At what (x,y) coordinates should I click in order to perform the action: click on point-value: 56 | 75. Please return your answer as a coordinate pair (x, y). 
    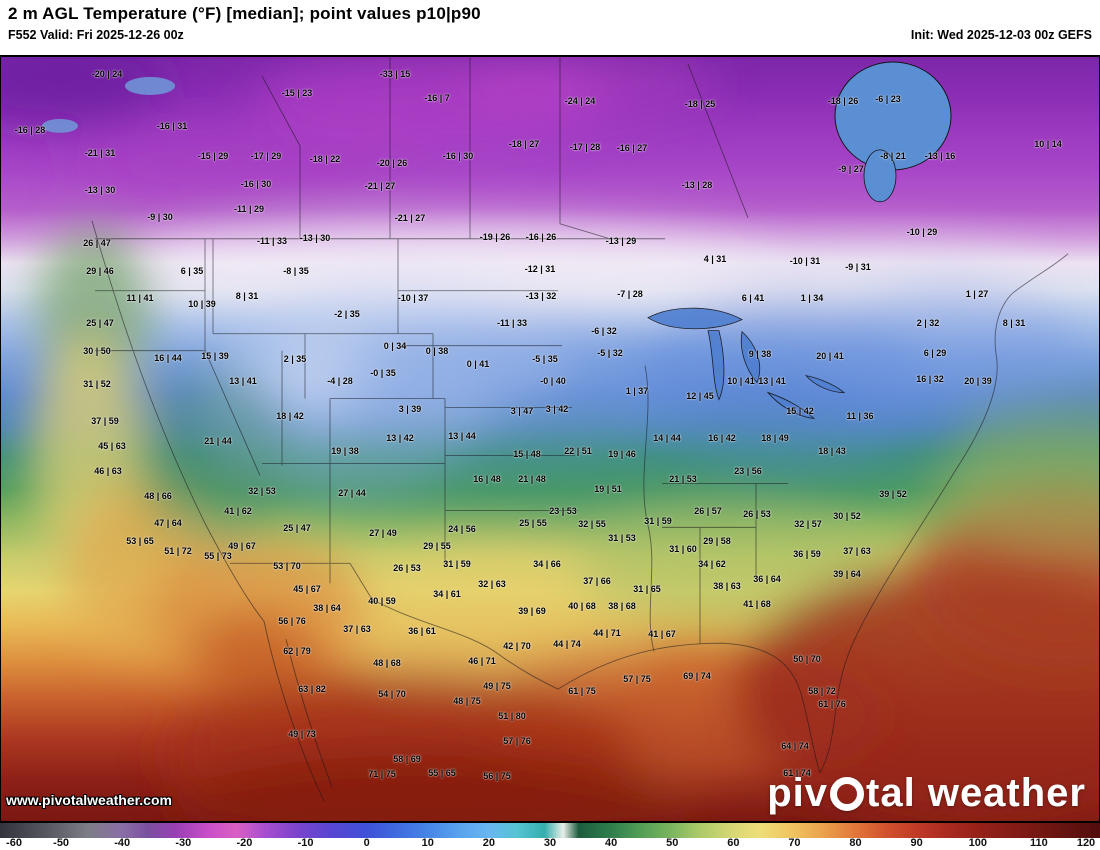
    Looking at the image, I should click on (497, 776).